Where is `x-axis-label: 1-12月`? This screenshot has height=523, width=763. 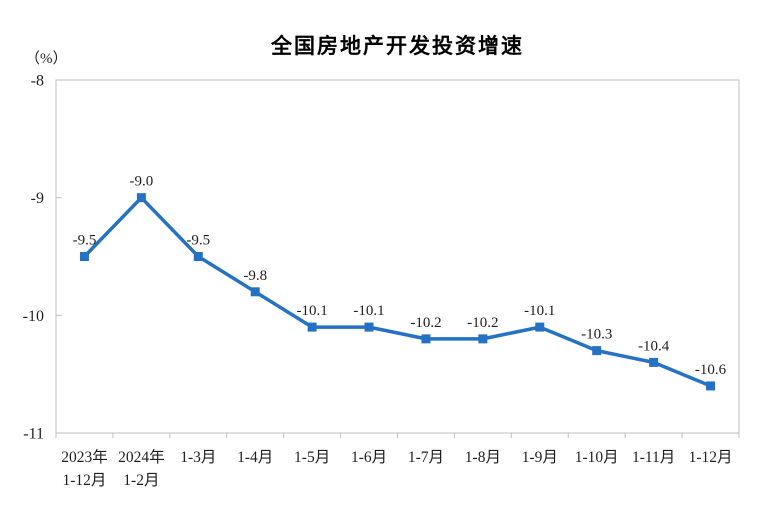
x-axis-label: 1-12月 is located at coordinates (711, 457).